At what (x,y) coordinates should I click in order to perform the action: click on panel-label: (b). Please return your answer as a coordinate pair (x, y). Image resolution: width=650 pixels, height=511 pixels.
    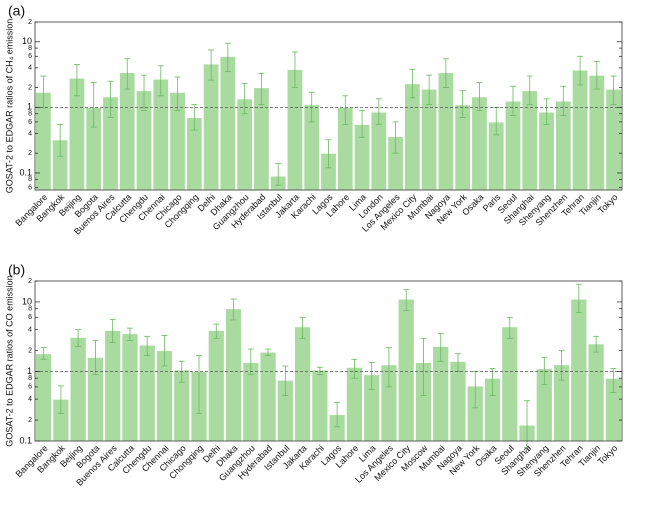
    Looking at the image, I should click on (16, 270).